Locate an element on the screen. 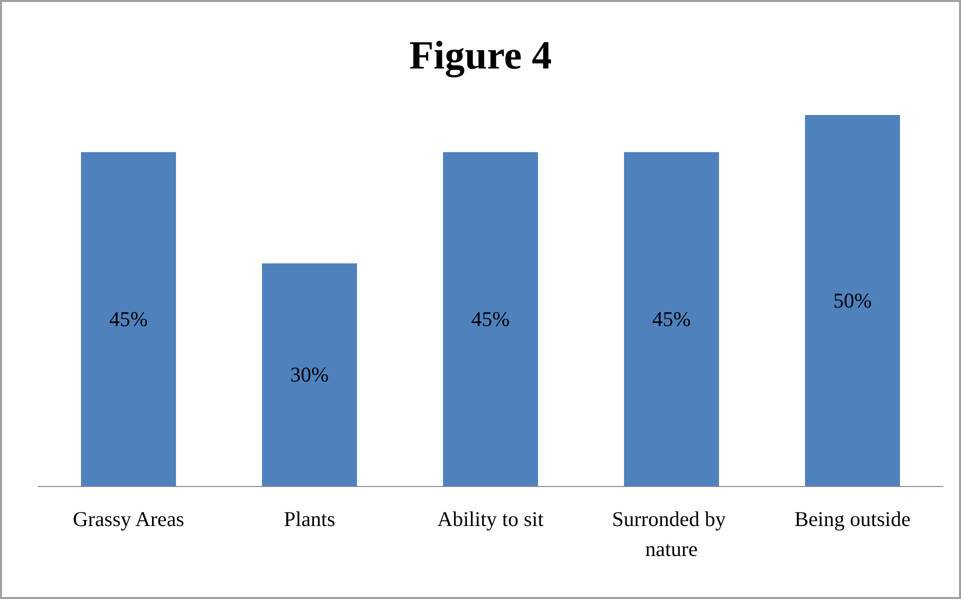 The width and height of the screenshot is (961, 599). x-tick-label: Grassy Areas is located at coordinates (128, 519).